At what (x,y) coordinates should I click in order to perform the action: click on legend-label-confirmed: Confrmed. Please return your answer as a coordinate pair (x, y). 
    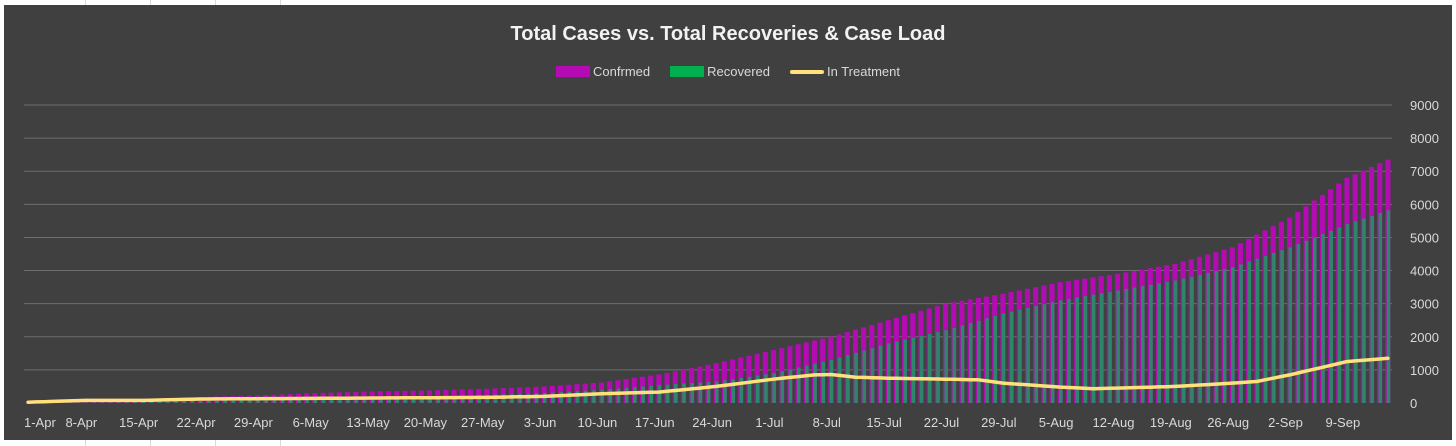
    Looking at the image, I should click on (622, 71).